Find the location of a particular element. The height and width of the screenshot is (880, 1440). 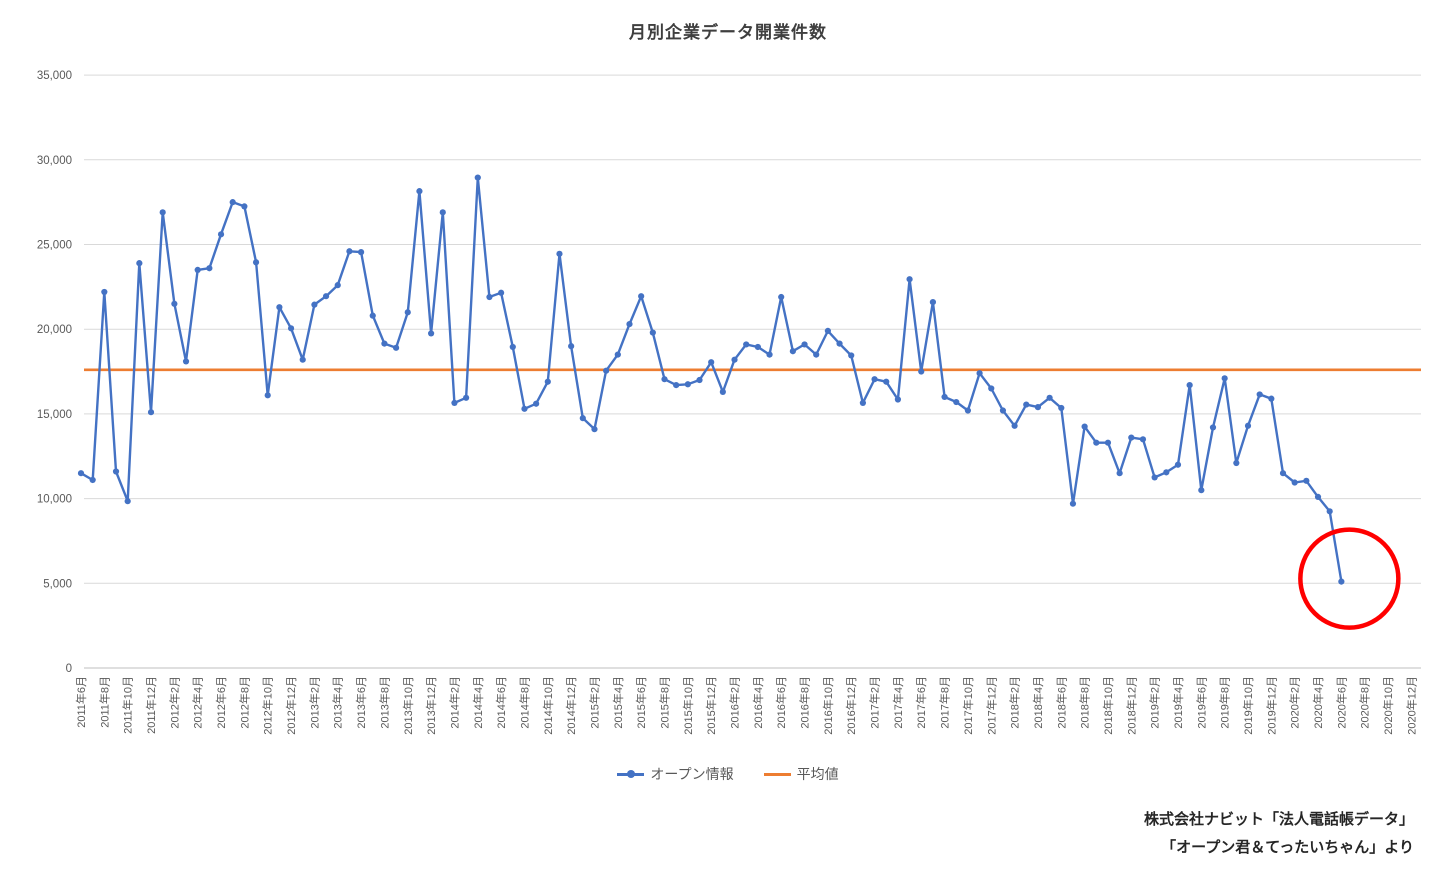

y-tick-label: 15,000 is located at coordinates (54, 415).